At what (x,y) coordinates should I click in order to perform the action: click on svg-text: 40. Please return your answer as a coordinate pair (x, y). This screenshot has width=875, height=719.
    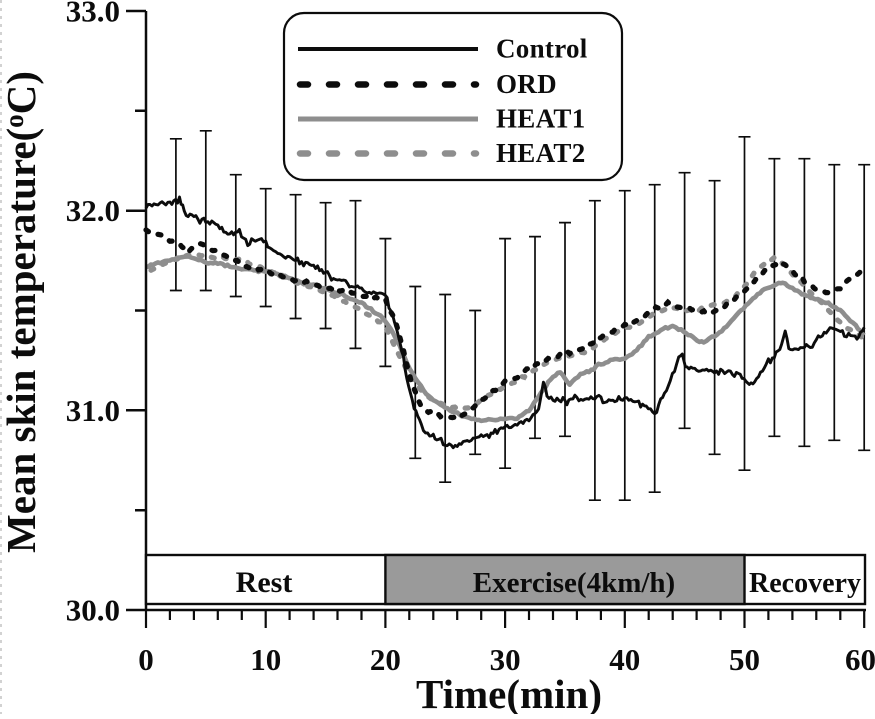
    Looking at the image, I should click on (624, 659).